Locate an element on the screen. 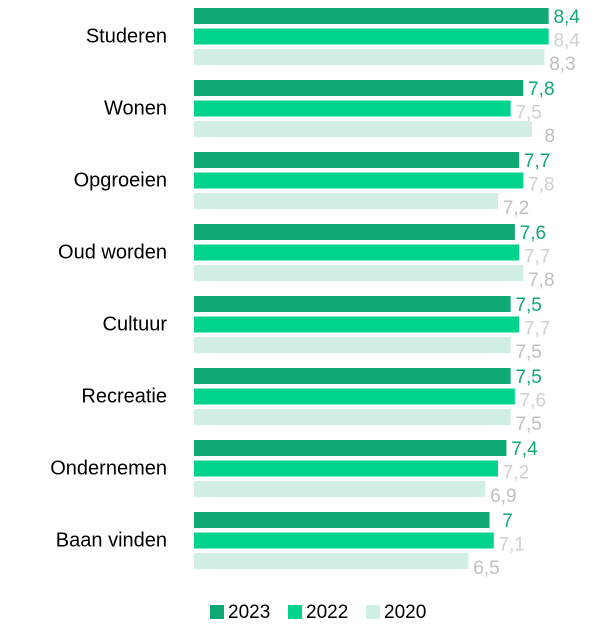 The image size is (601, 630). category-label: Ondernemen is located at coordinates (108, 468).